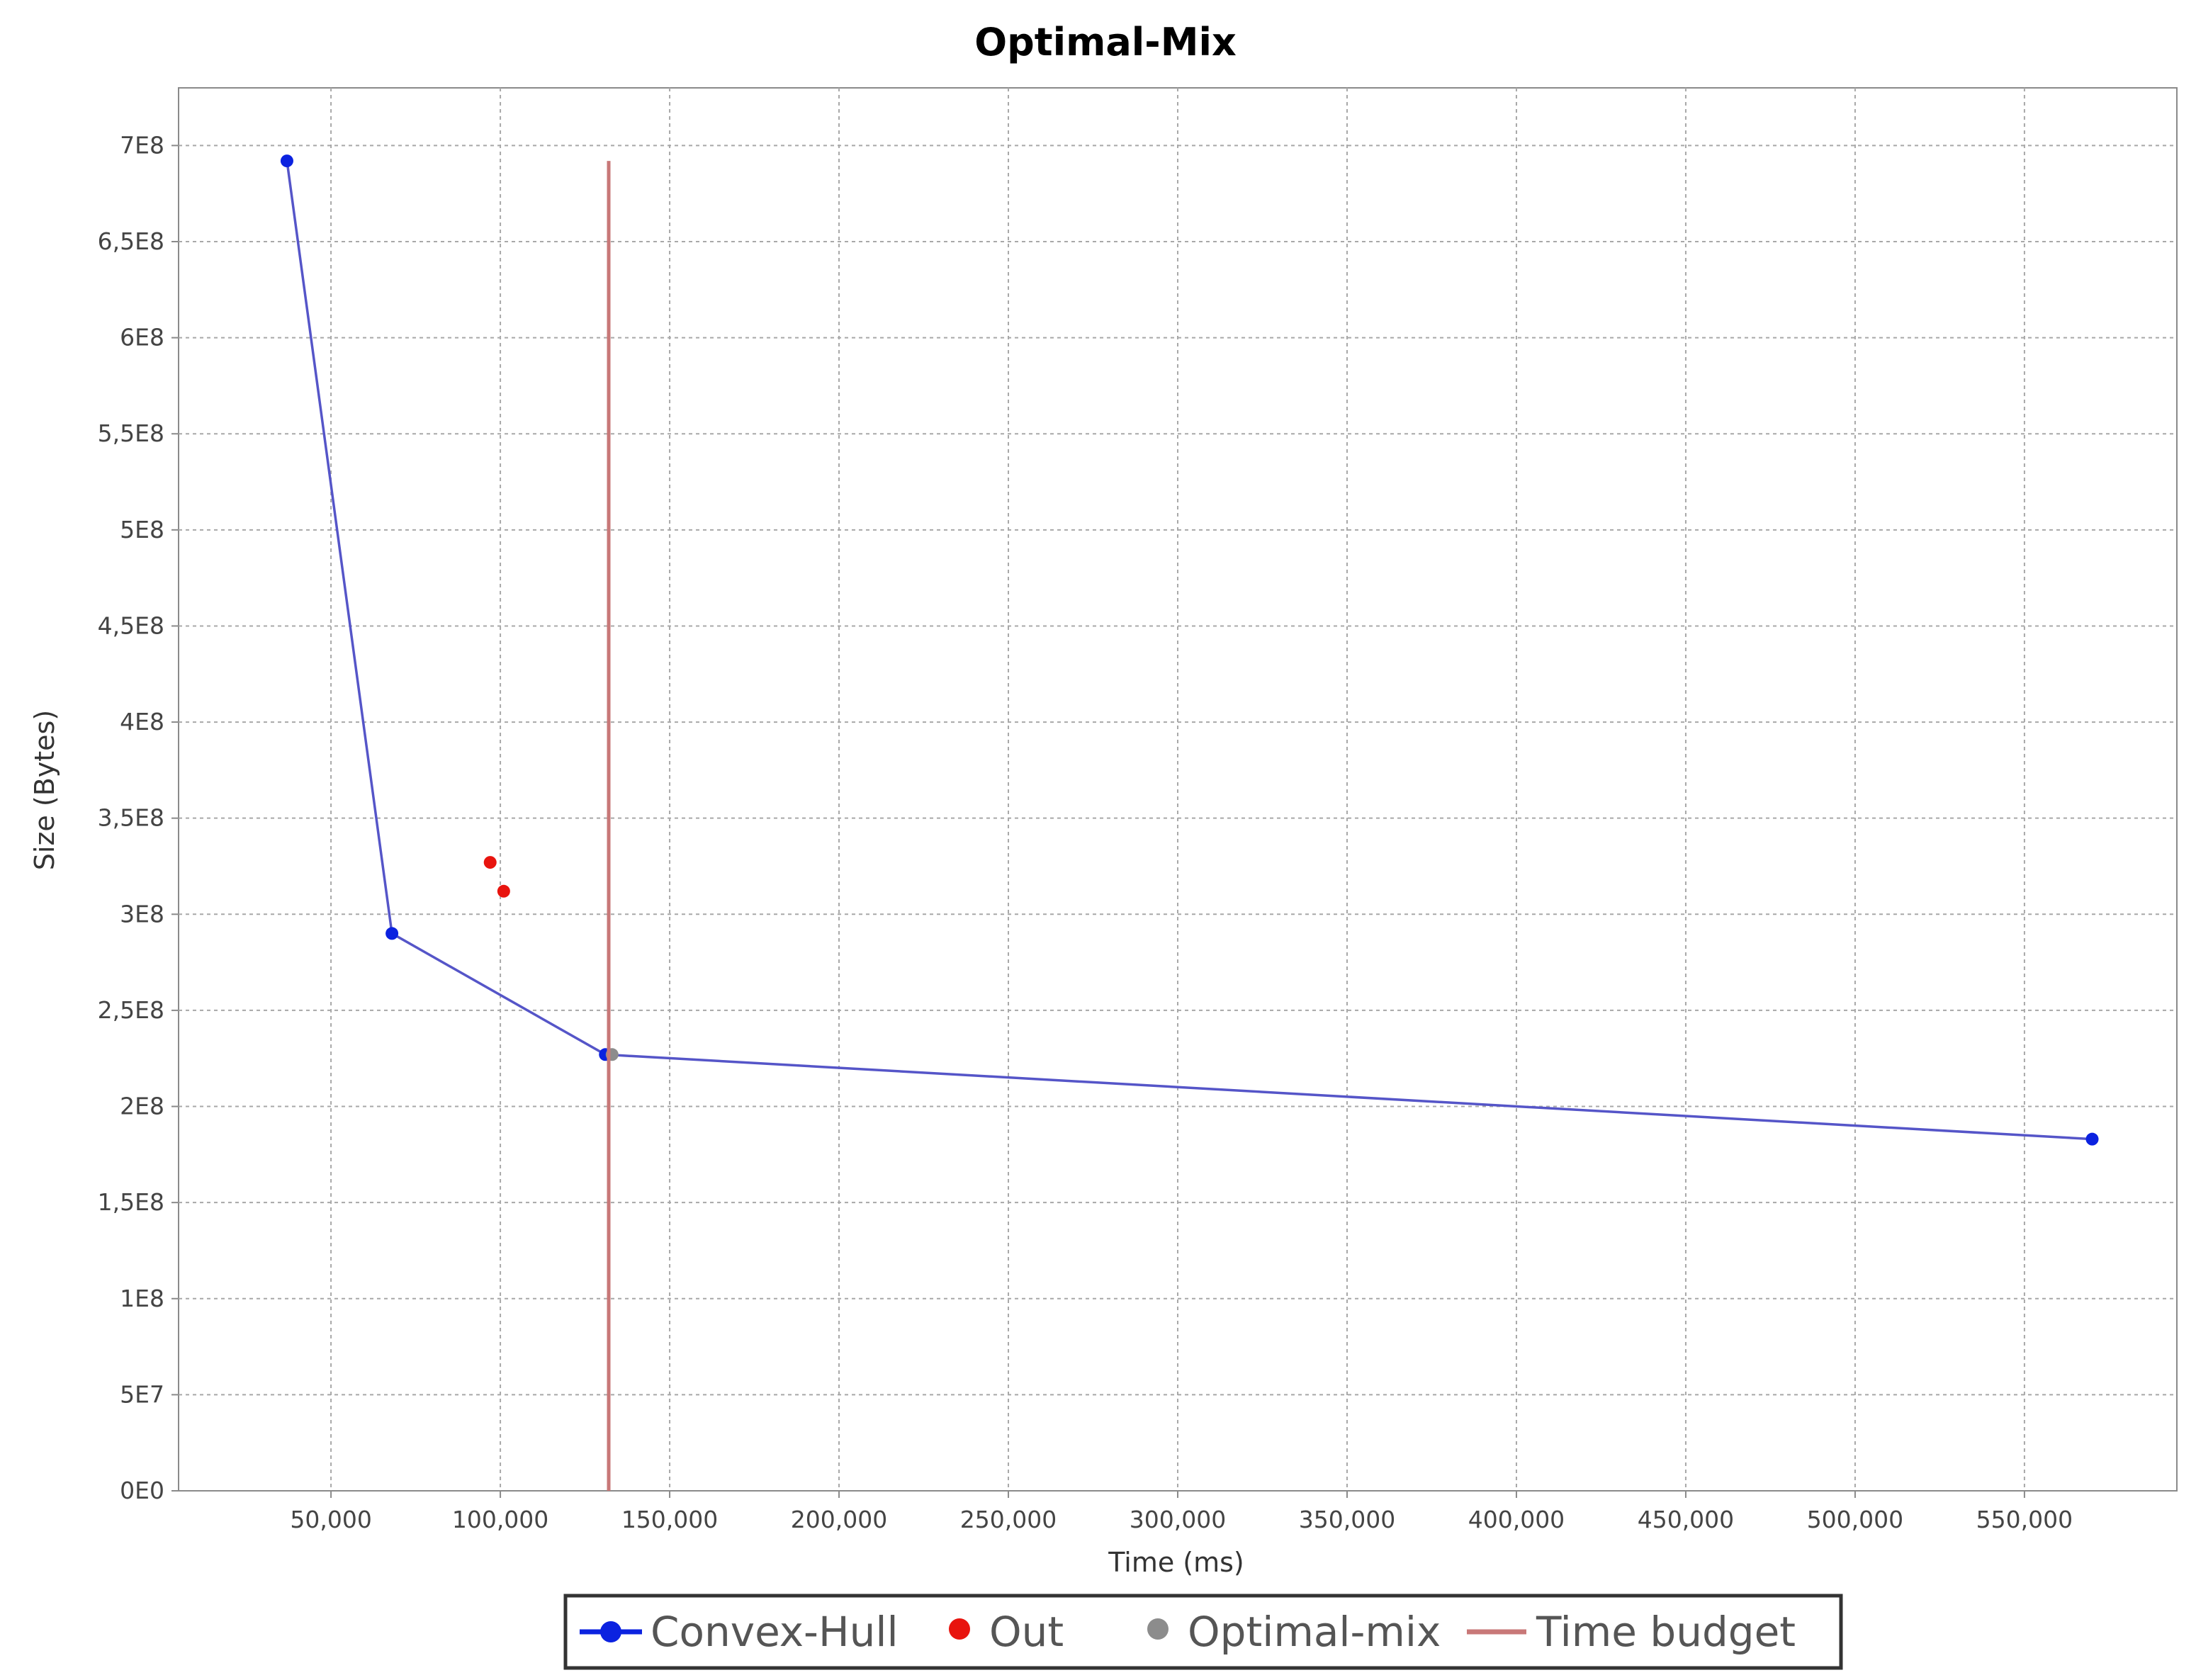  I want to click on legend: Convex-Hull Out Optimal-mix Time budget, so click(1203, 1632).